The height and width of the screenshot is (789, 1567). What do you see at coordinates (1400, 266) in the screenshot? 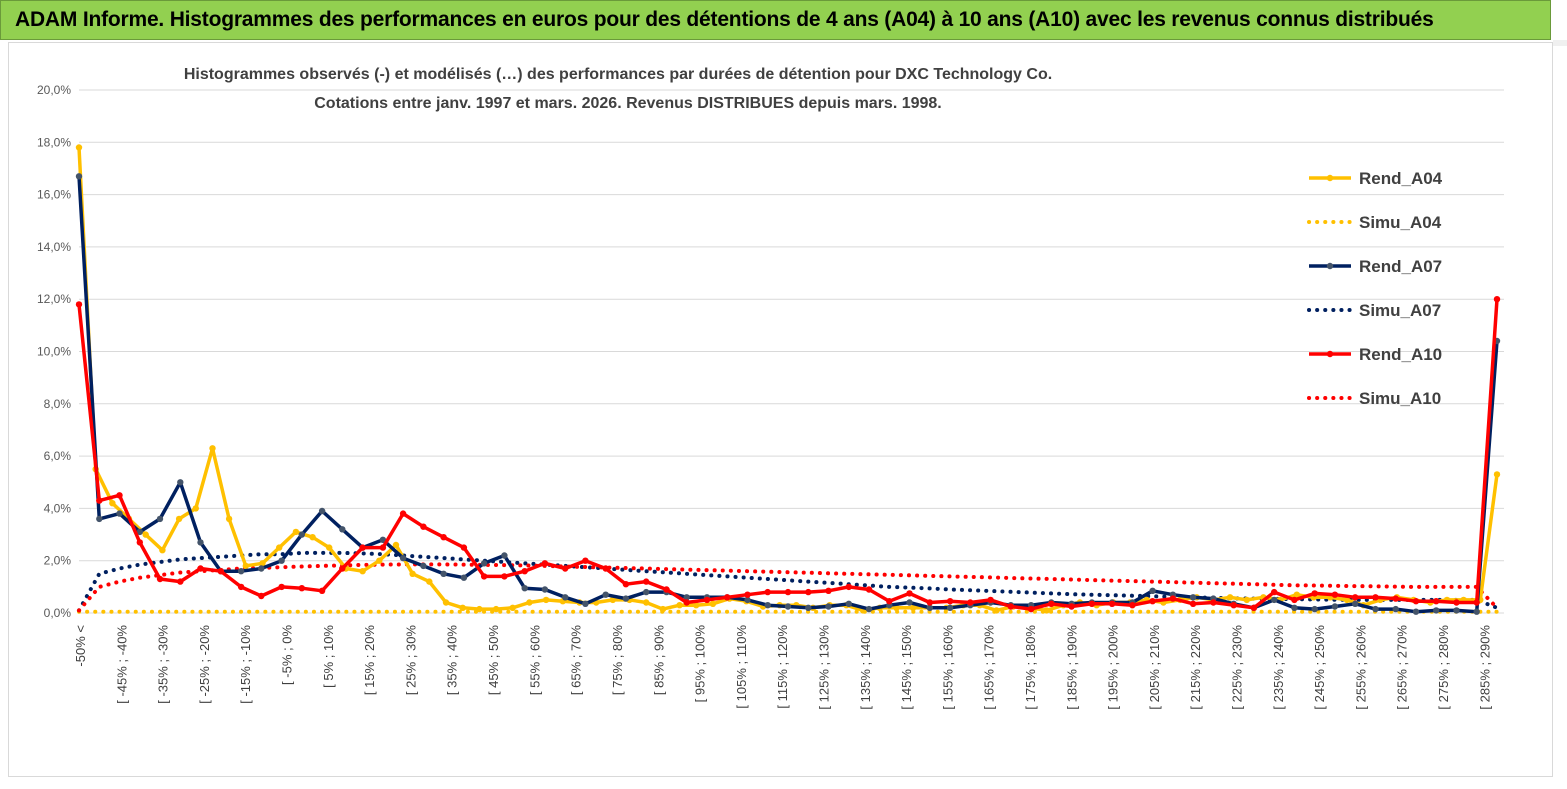
I see `legend-label: Rend_A07` at bounding box center [1400, 266].